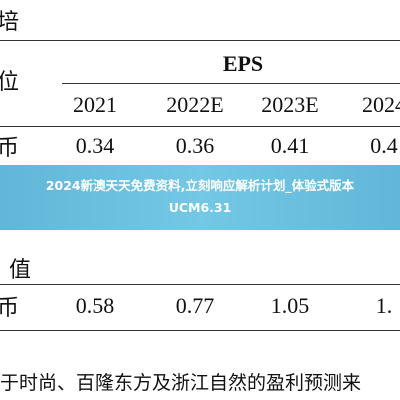 The image size is (400, 400). What do you see at coordinates (95, 104) in the screenshot?
I see `column-header: 2021` at bounding box center [95, 104].